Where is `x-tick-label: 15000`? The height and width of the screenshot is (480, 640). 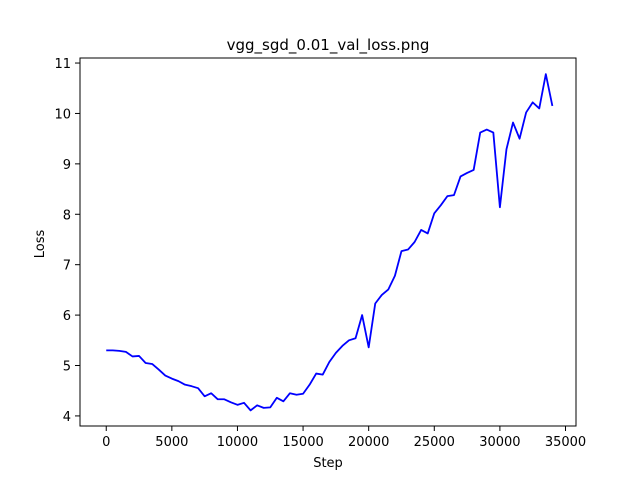 x-tick-label: 15000 is located at coordinates (302, 442).